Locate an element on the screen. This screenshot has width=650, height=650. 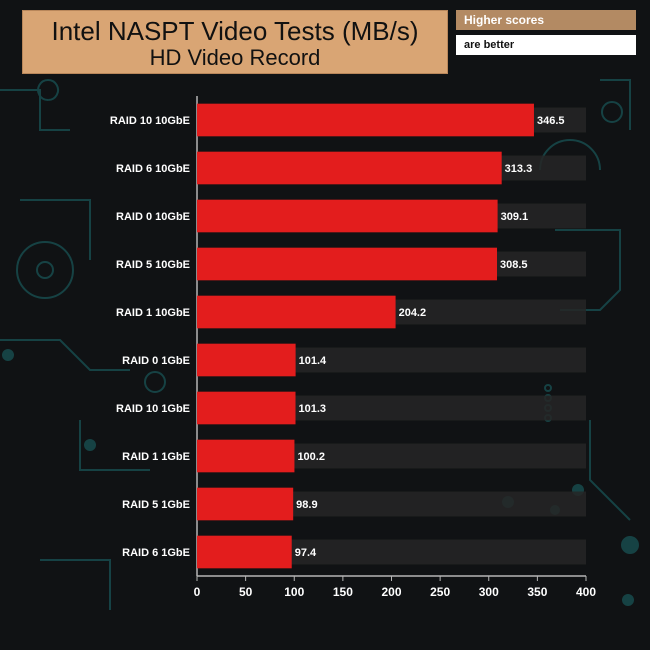
value-label: 100.2 is located at coordinates (311, 457).